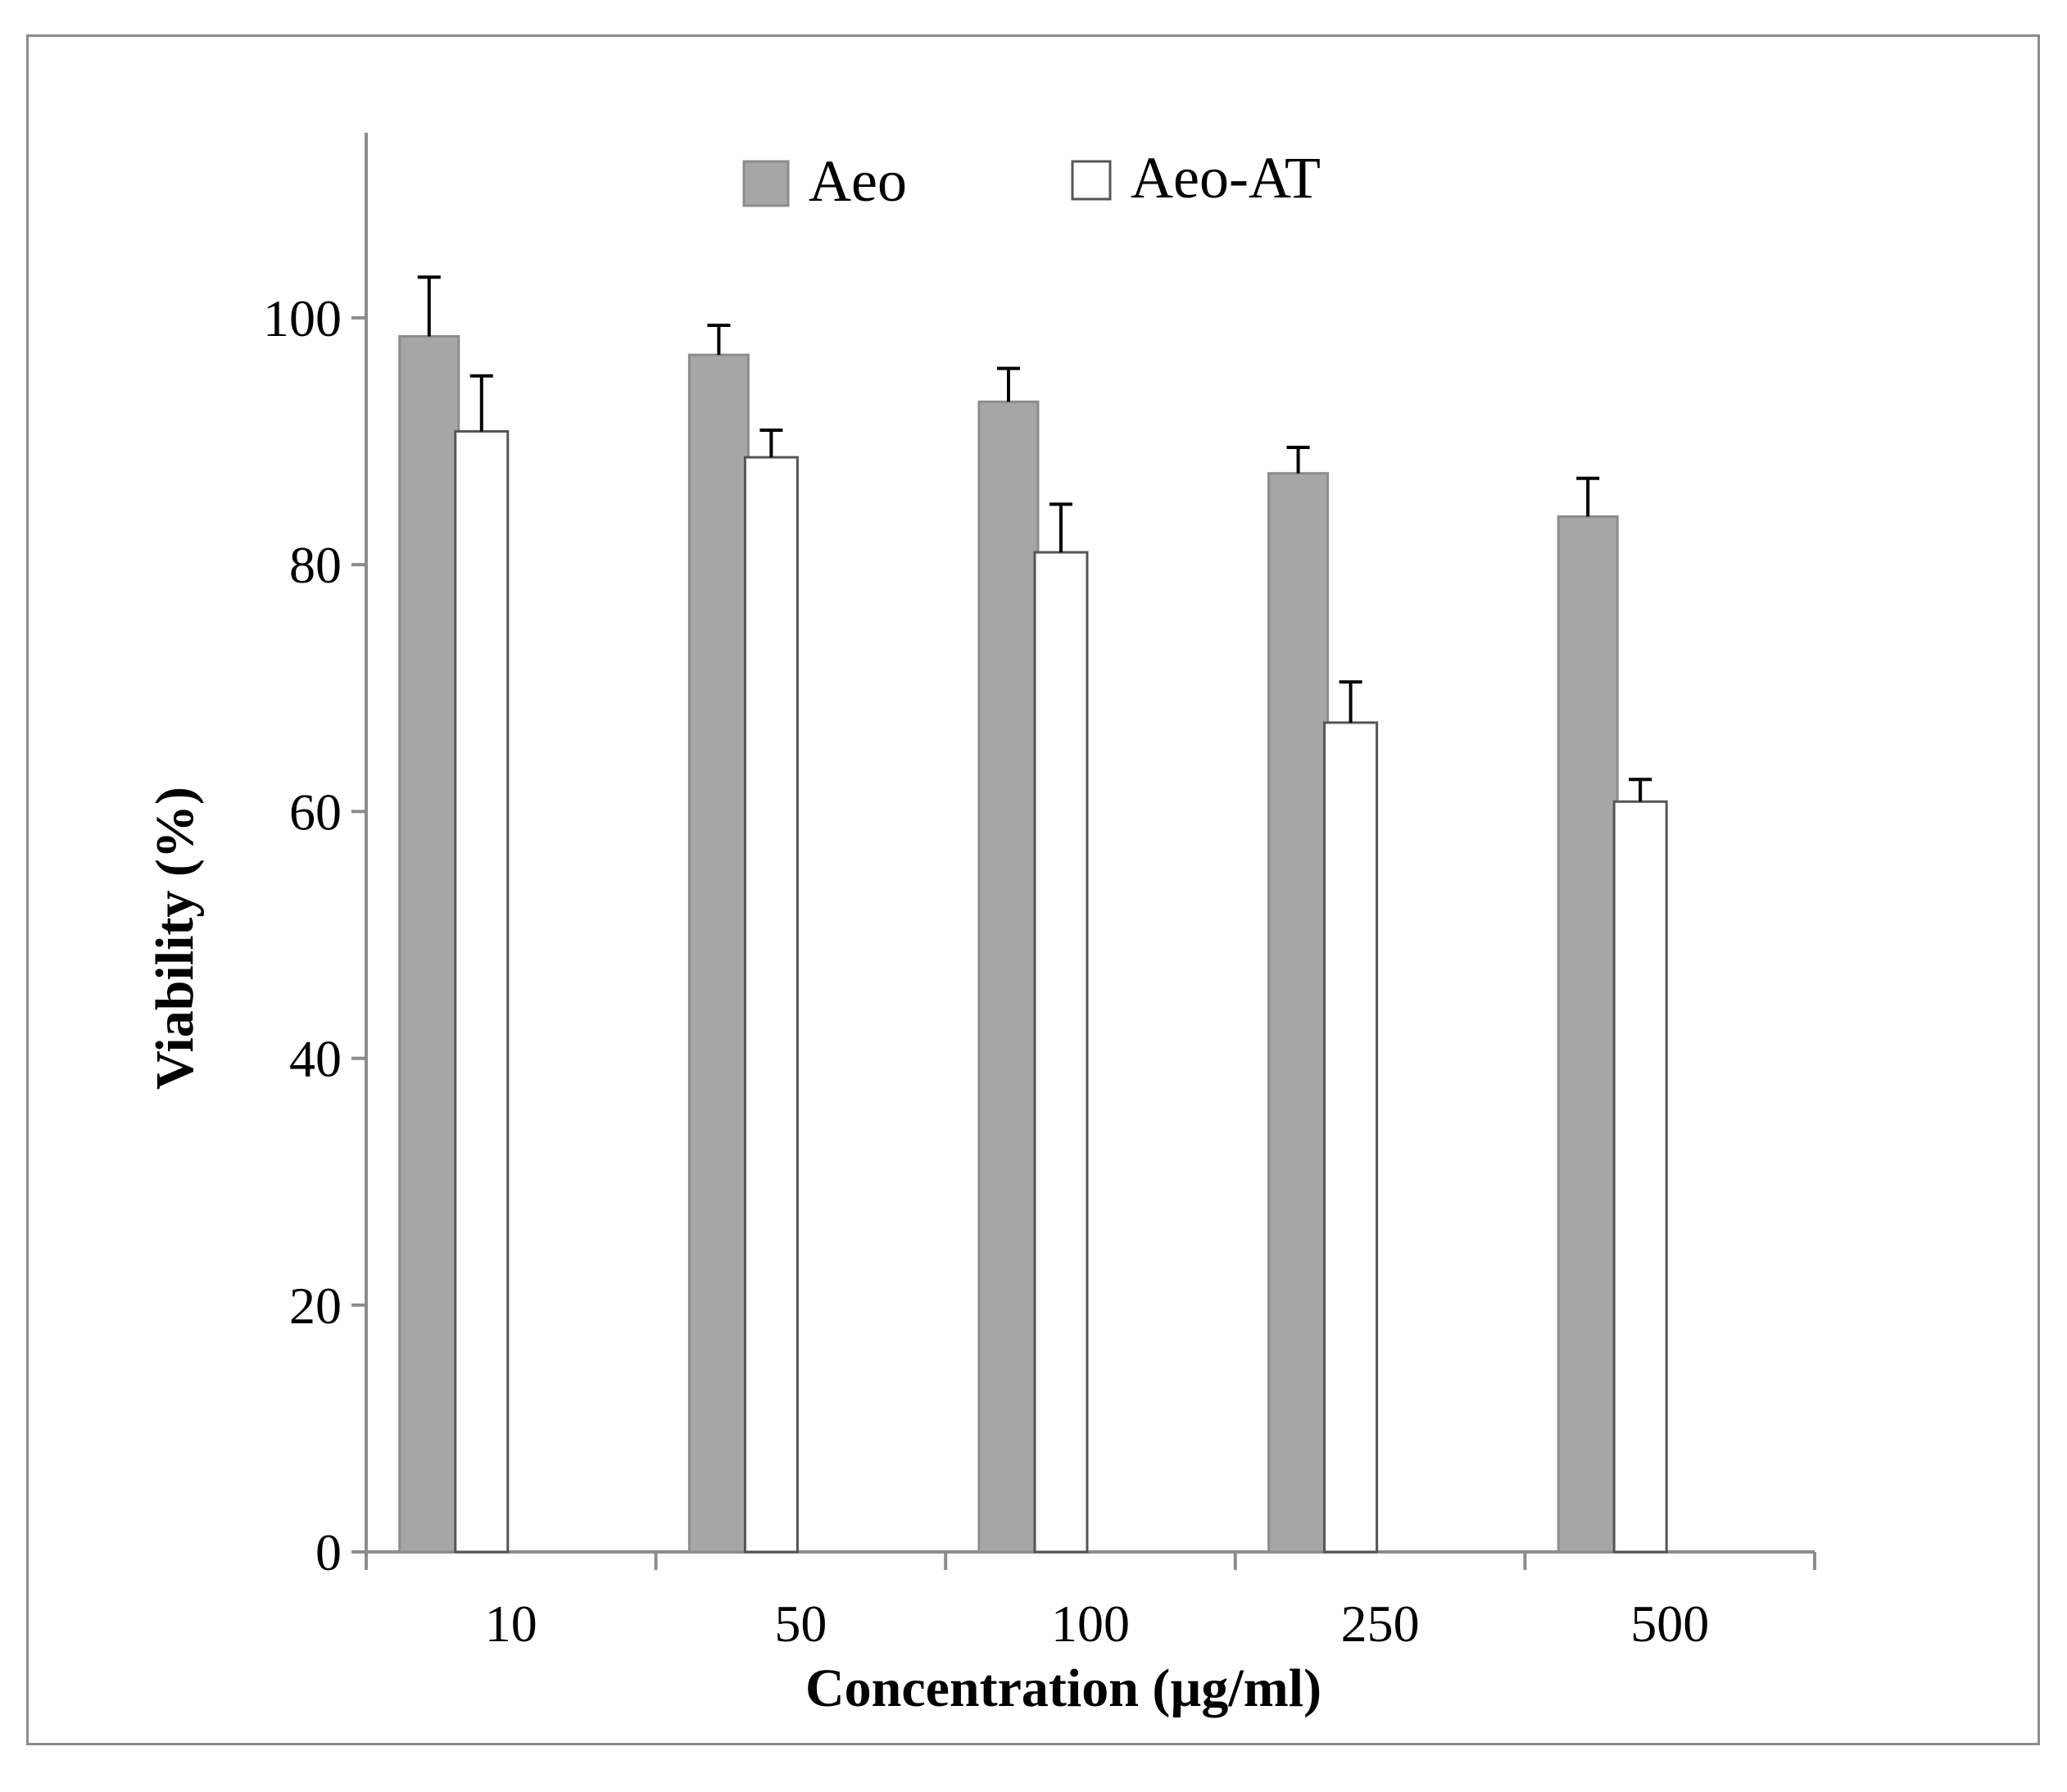  Describe the element at coordinates (316, 1306) in the screenshot. I see `y-tick-label: 20` at that location.